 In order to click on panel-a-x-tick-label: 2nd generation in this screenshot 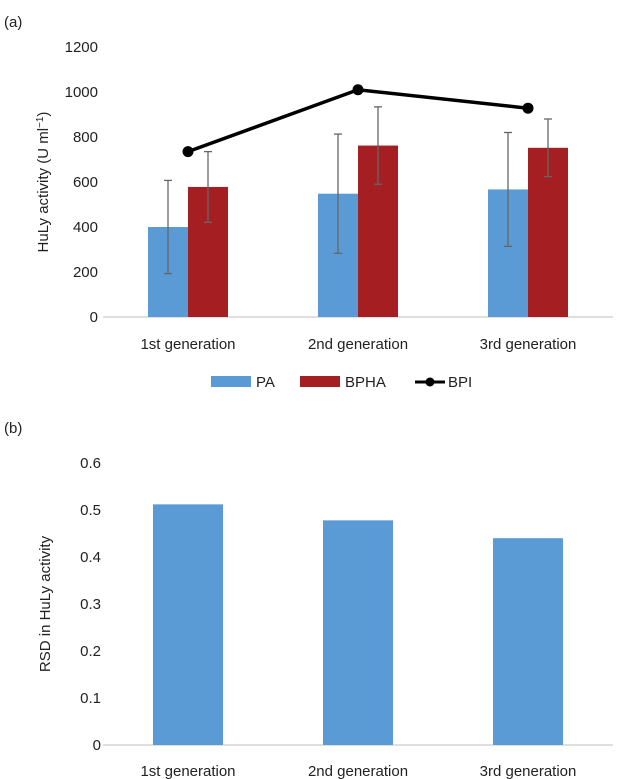, I will do `click(358, 344)`.